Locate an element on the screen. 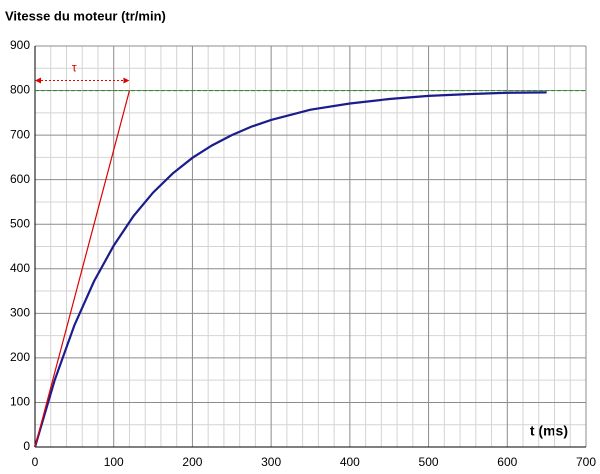 The image size is (600, 474). y-tick-label: 600 is located at coordinates (20, 179).